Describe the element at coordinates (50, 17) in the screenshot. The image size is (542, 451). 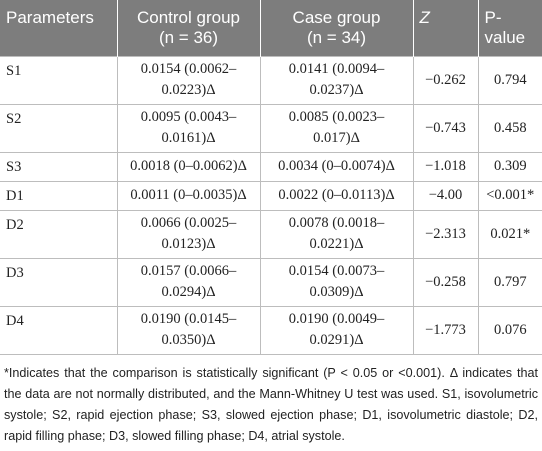
I see `header-text: Parameters` at that location.